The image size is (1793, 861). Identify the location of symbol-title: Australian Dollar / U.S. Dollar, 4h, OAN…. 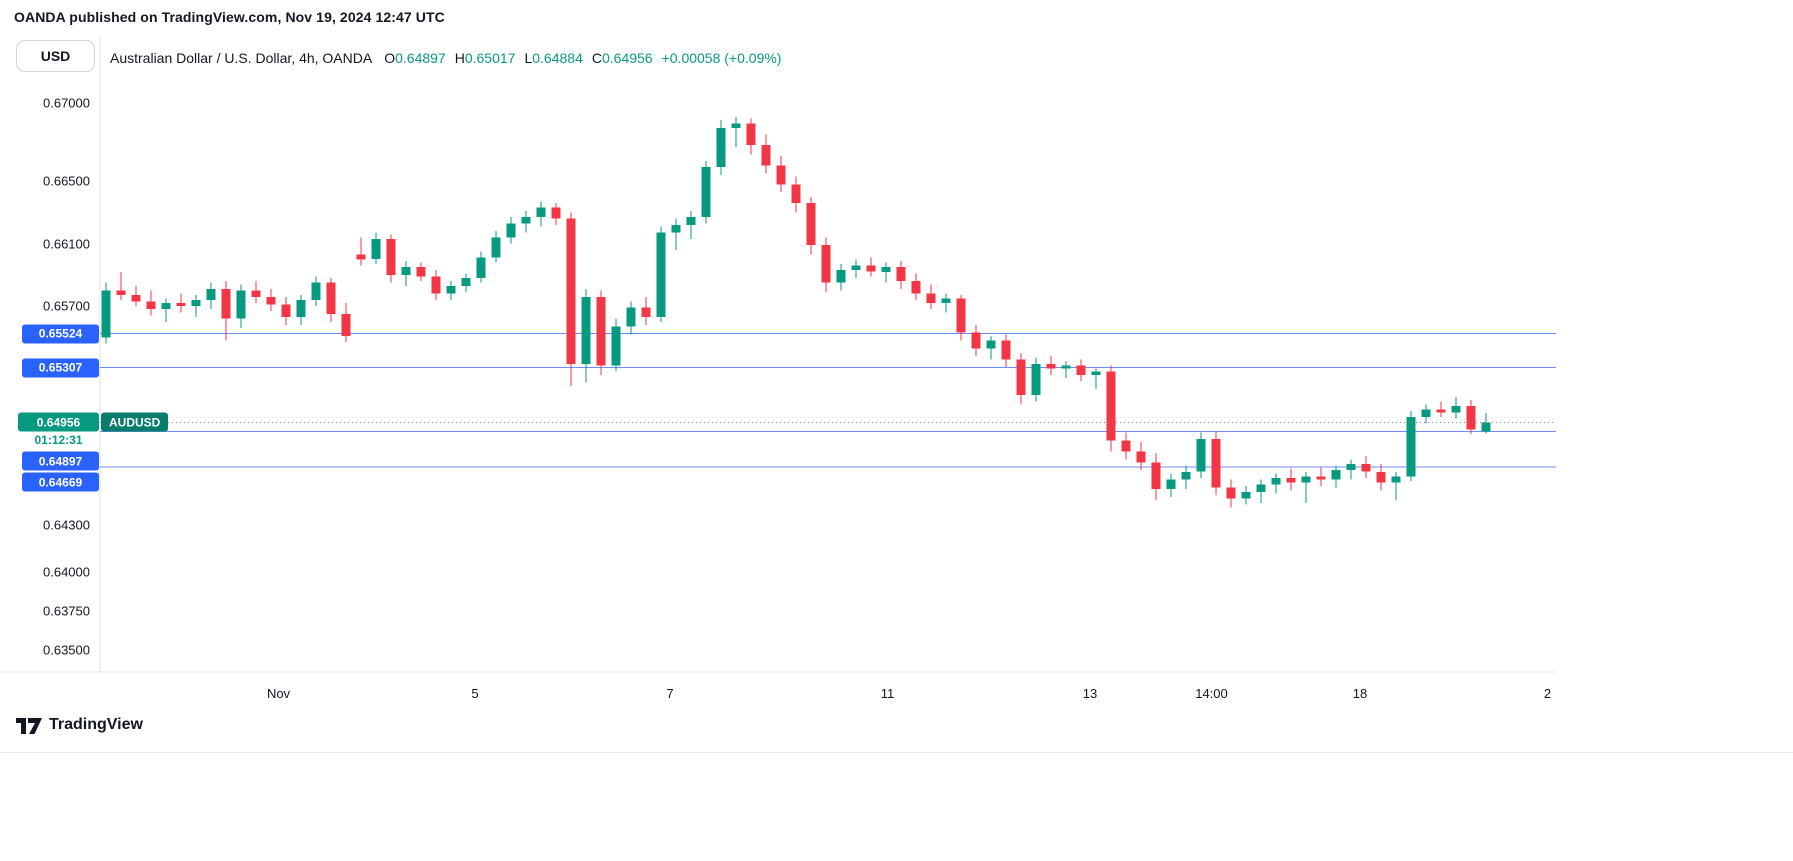
(241, 58).